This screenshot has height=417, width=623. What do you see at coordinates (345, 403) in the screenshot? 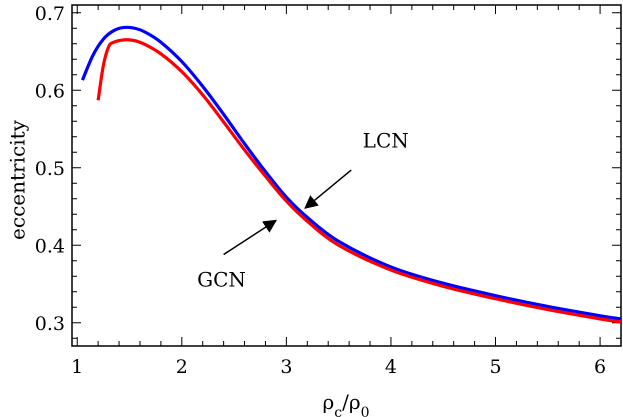
I see `x-axis-label: ρc/ρ0` at bounding box center [345, 403].